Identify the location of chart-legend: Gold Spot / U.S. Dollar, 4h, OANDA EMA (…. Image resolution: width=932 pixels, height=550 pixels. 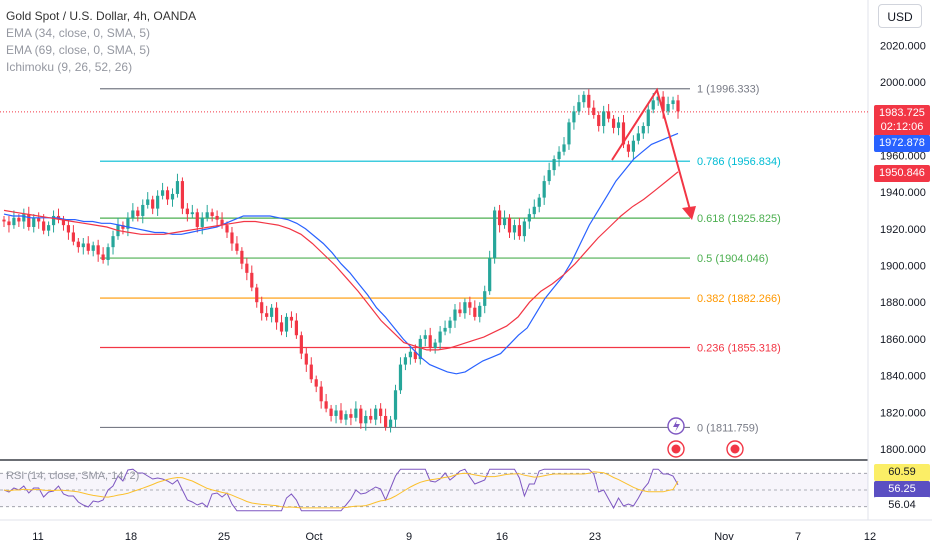
(101, 42).